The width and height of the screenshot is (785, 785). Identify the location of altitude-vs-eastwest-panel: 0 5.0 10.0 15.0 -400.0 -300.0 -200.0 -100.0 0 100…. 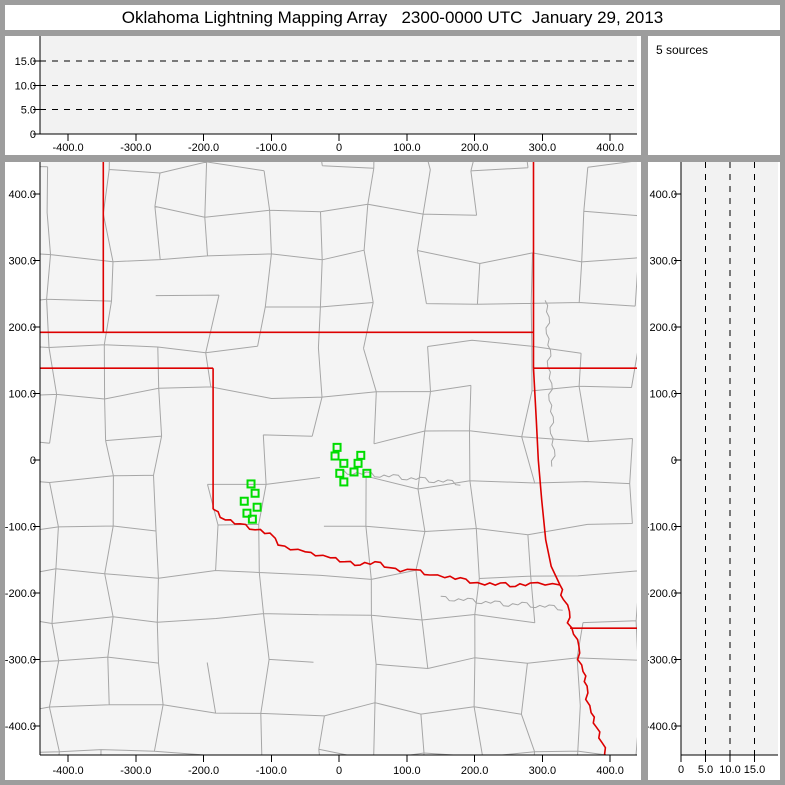
(323, 95).